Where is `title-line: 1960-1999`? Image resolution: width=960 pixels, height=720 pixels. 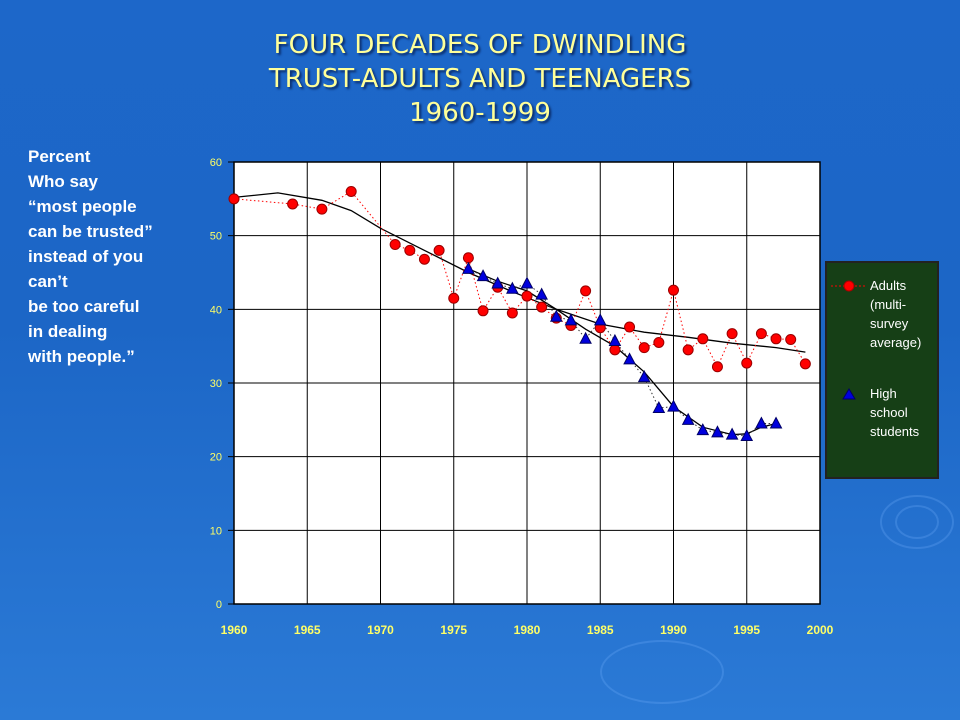
title-line: 1960-1999 is located at coordinates (480, 113).